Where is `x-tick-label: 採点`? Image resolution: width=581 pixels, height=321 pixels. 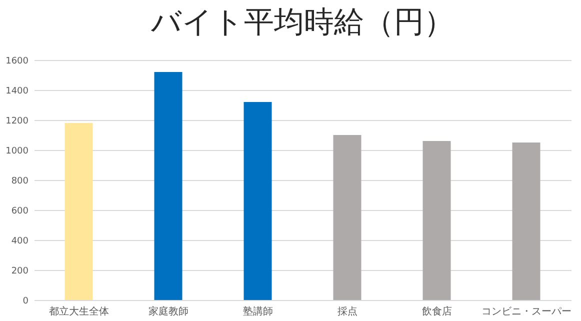
x-tick-label: 採点 is located at coordinates (347, 312).